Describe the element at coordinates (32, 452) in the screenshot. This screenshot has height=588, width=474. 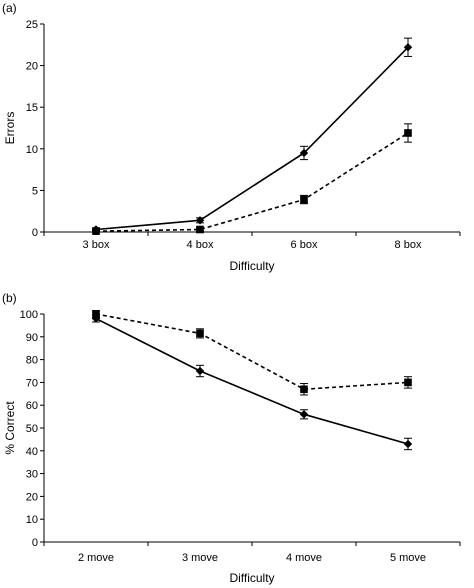
I see `y-tick-label: 40` at that location.